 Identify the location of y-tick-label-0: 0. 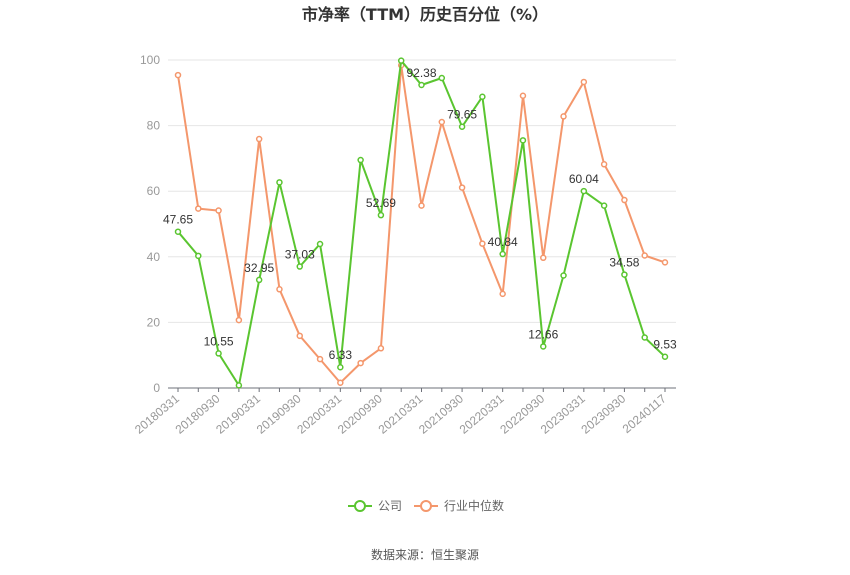
(156, 388).